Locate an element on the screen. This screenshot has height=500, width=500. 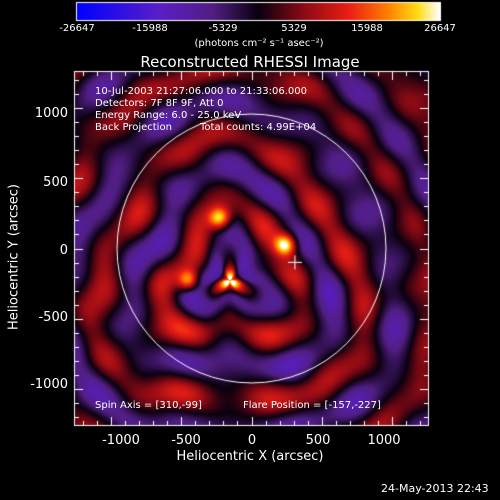
total-counts-annotation: Total counts: 4.99E+04 is located at coordinates (258, 127).